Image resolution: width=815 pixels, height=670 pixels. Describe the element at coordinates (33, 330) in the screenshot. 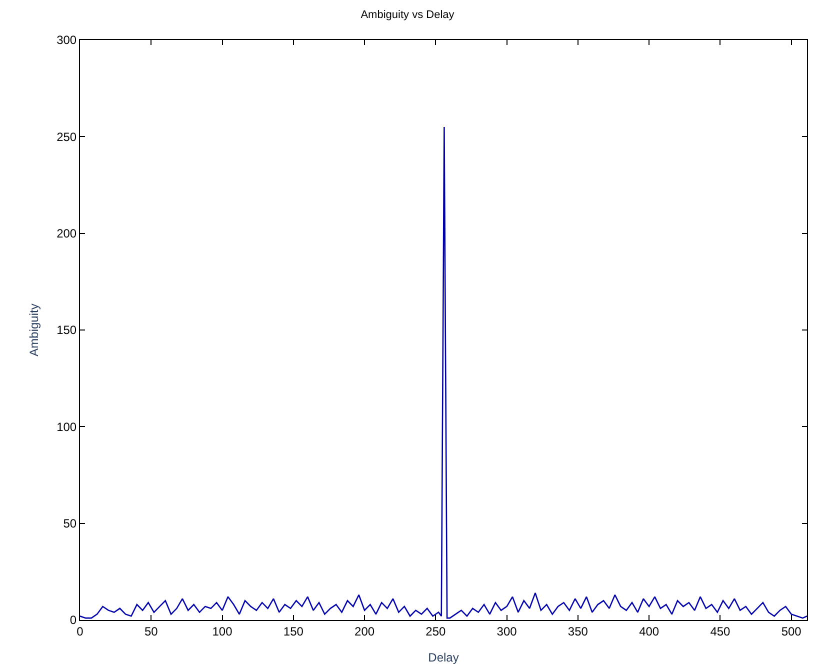

I see `y-axis-title: Ambiguity` at that location.